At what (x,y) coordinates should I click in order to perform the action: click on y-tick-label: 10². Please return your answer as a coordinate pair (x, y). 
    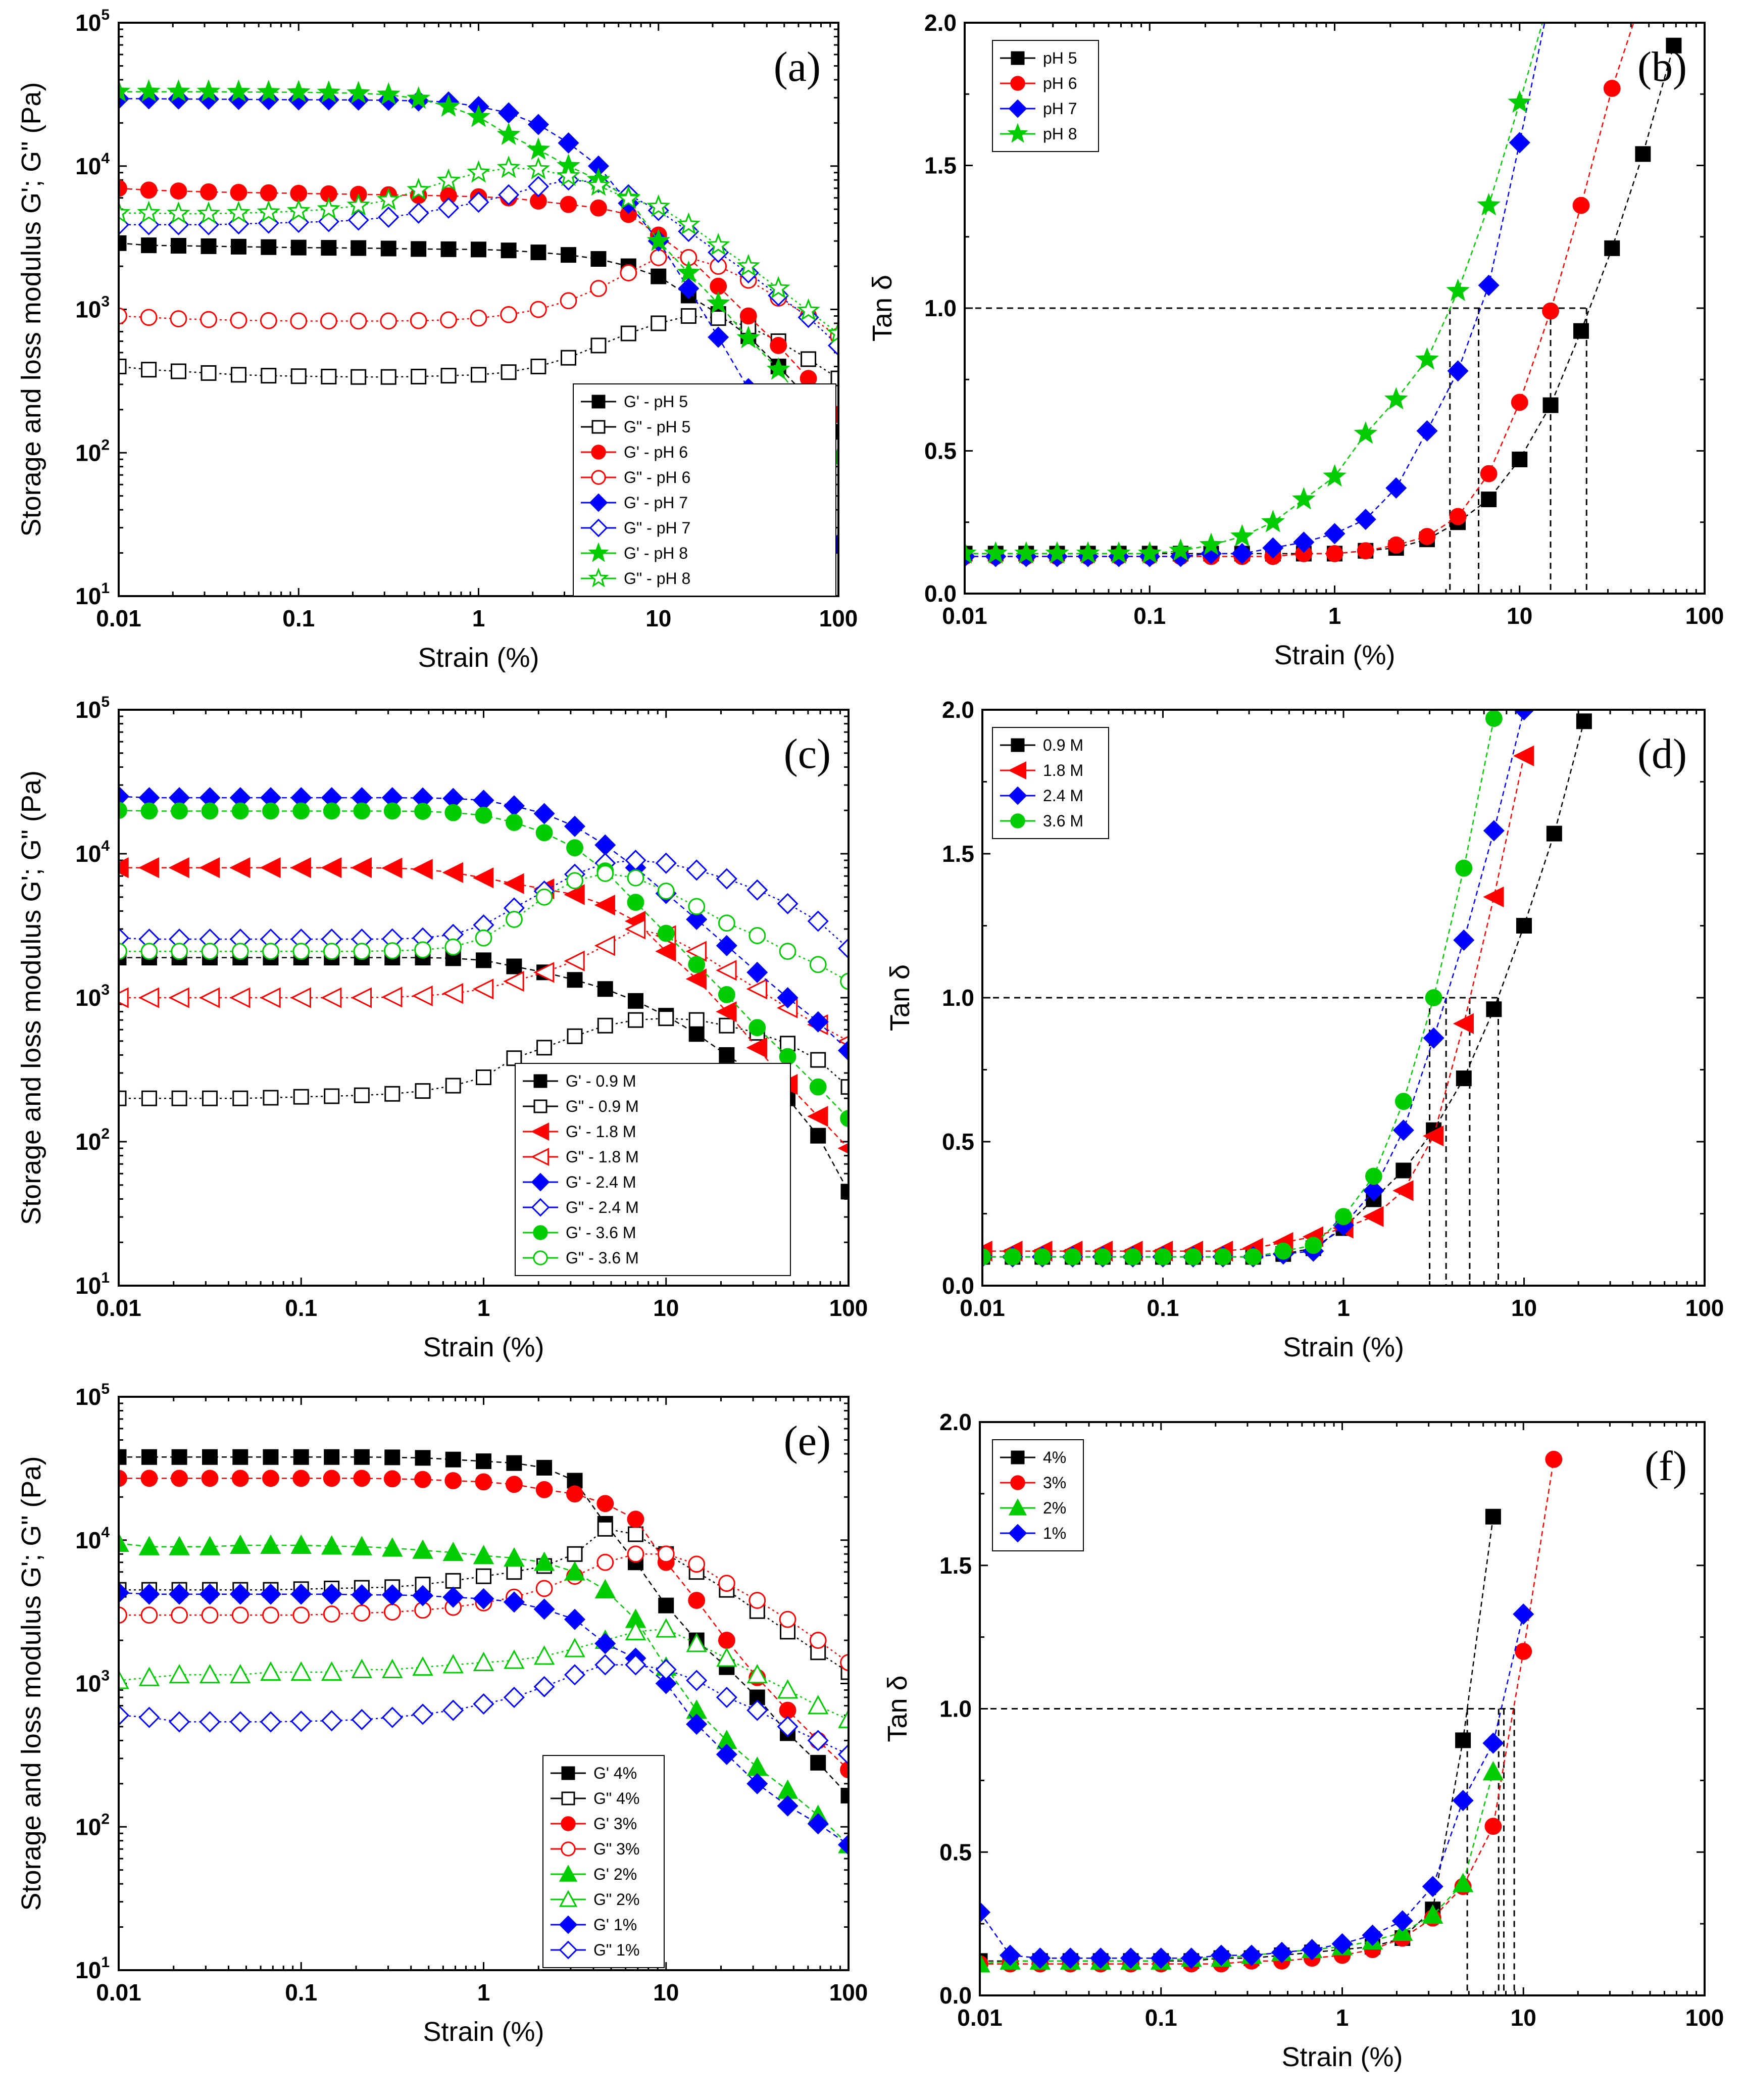
    Looking at the image, I should click on (93, 1826).